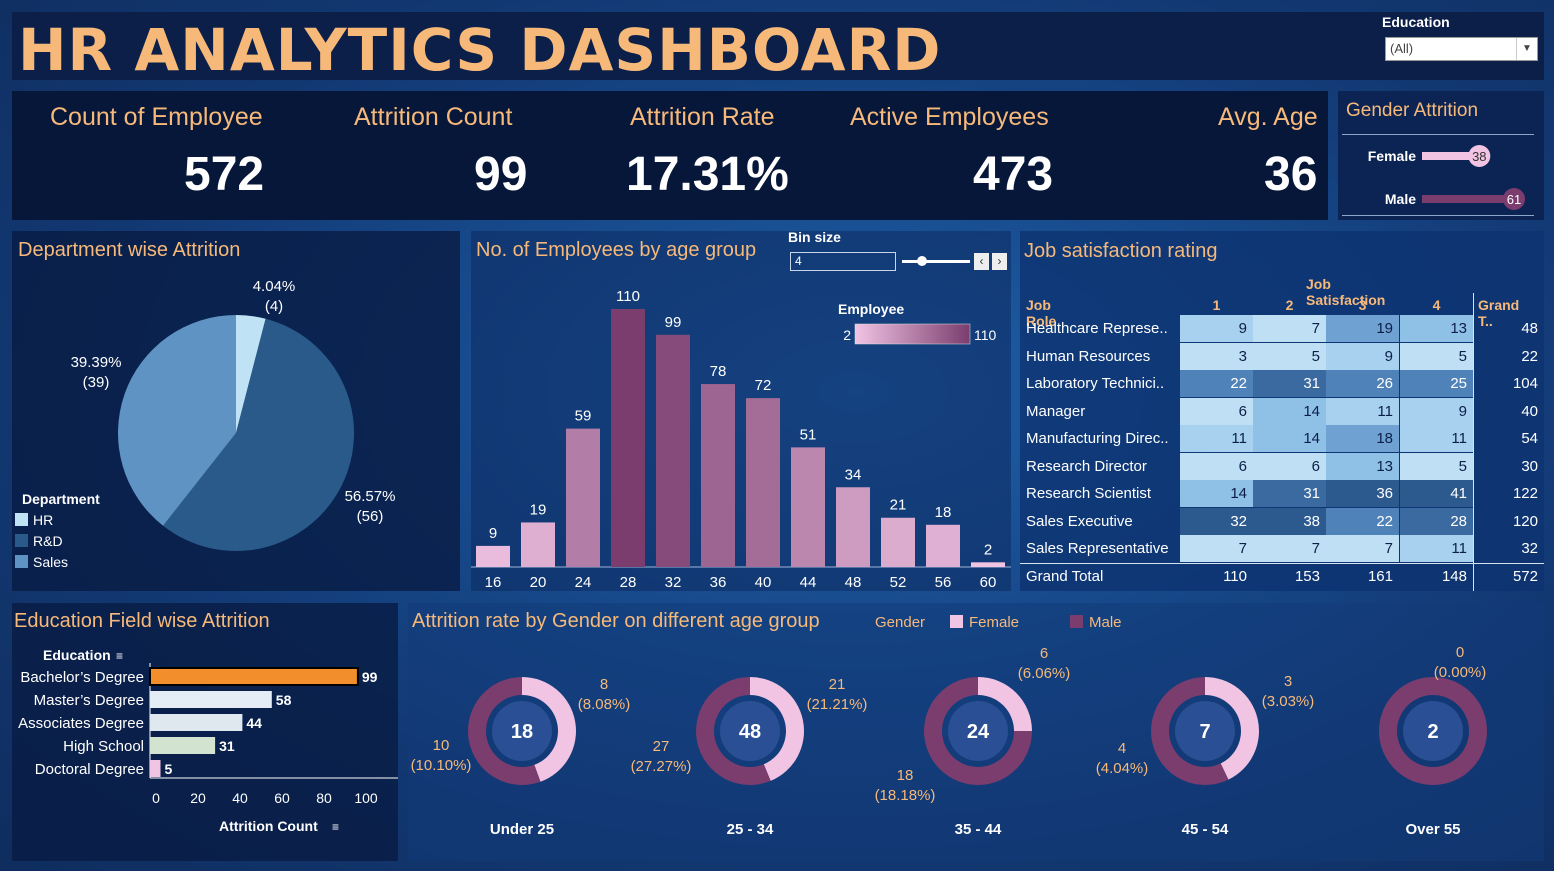 The image size is (1554, 871). What do you see at coordinates (1289, 521) in the screenshot?
I see `table-cell: 38` at bounding box center [1289, 521].